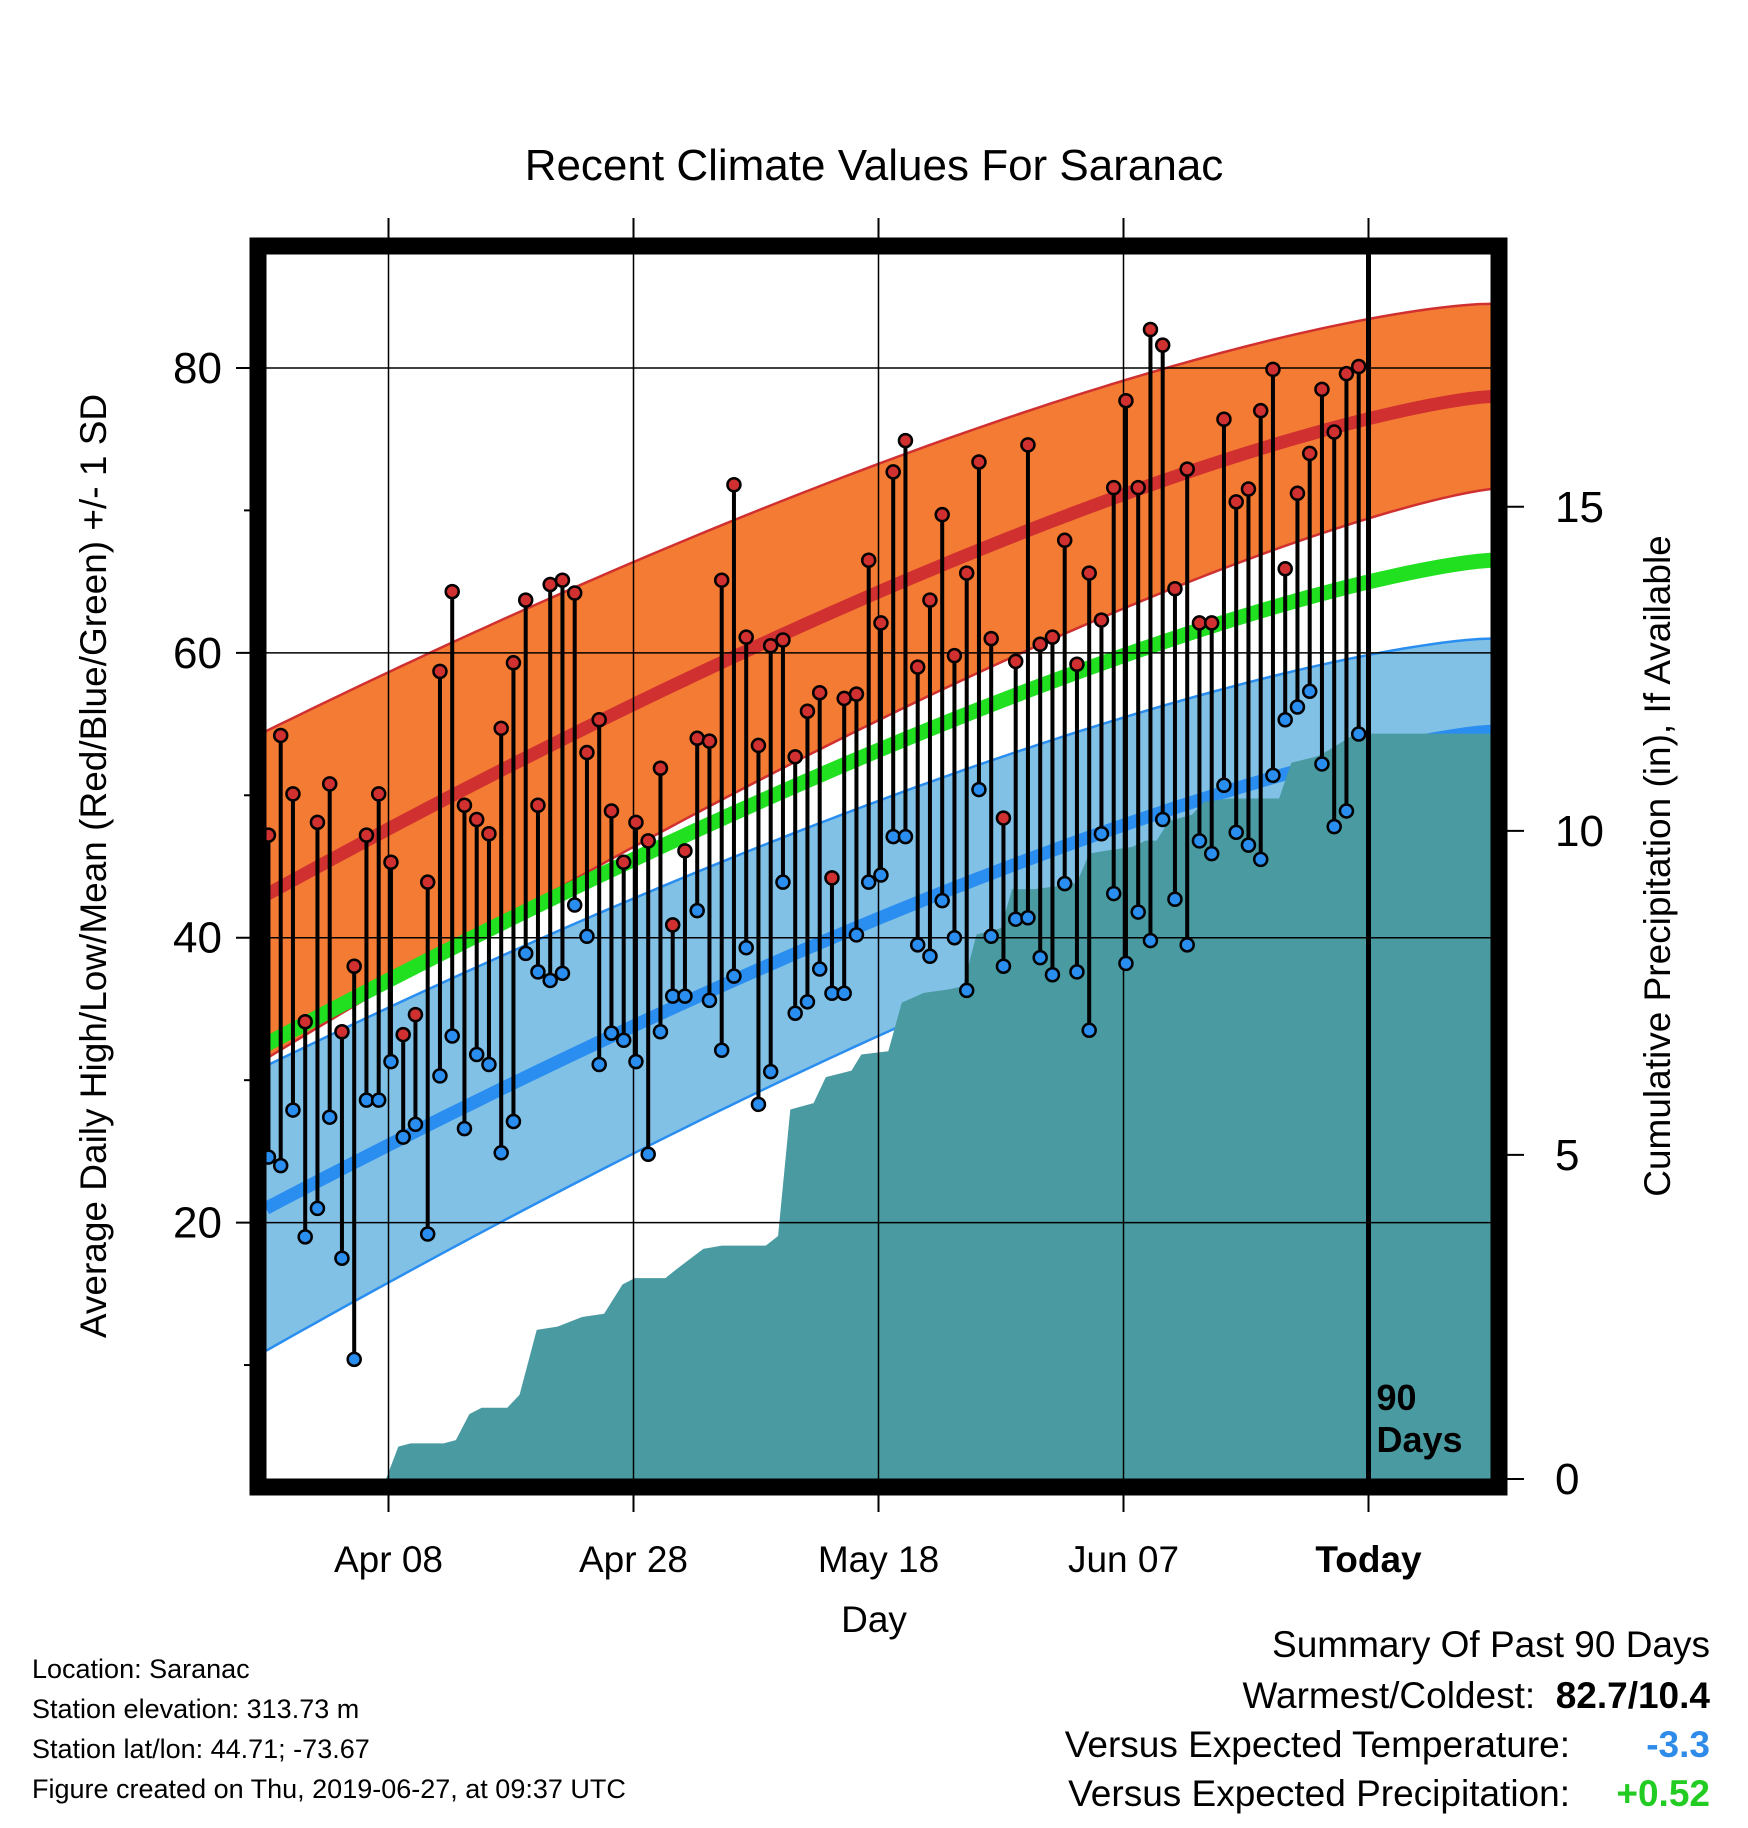 The width and height of the screenshot is (1748, 1828). Describe the element at coordinates (874, 165) in the screenshot. I see `chart-title: Recent Climate Values For Saranac` at that location.